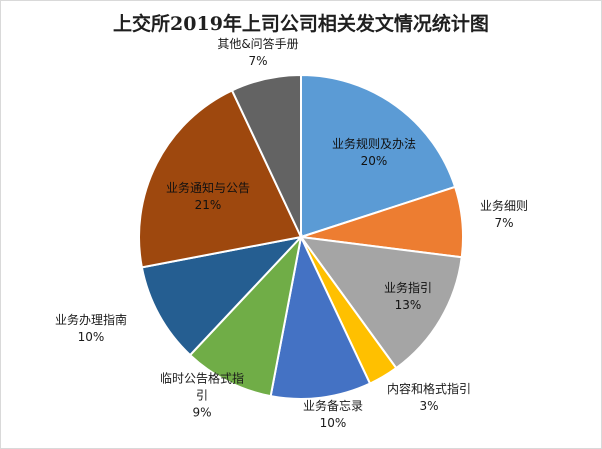 The width and height of the screenshot is (602, 449). Describe the element at coordinates (208, 196) in the screenshot. I see `slice-label-8: 业务通知与公告 21%` at that location.